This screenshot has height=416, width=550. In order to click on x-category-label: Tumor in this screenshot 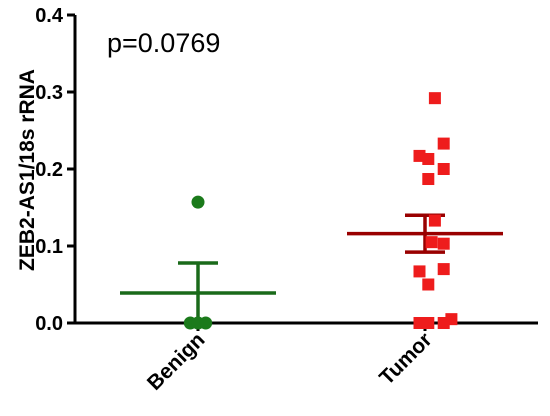, I will do `click(405, 358)`.